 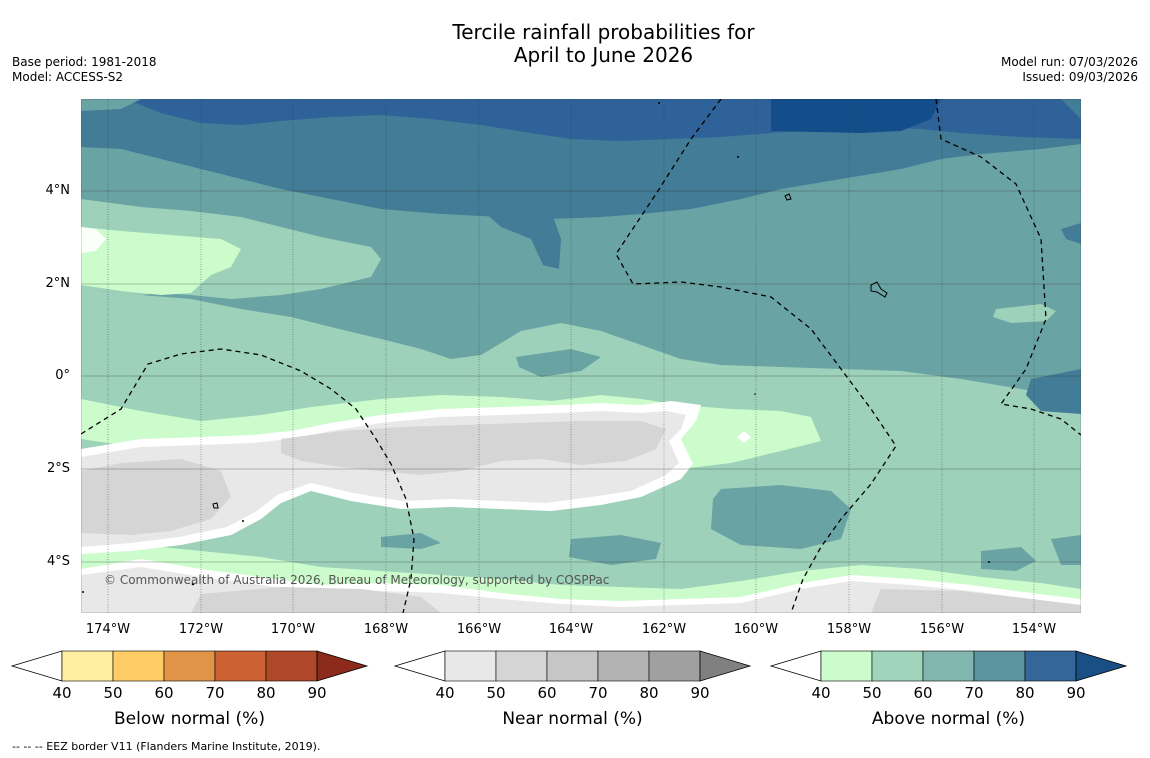 I want to click on pocket-above-60-f, so click(x=1066, y=550).